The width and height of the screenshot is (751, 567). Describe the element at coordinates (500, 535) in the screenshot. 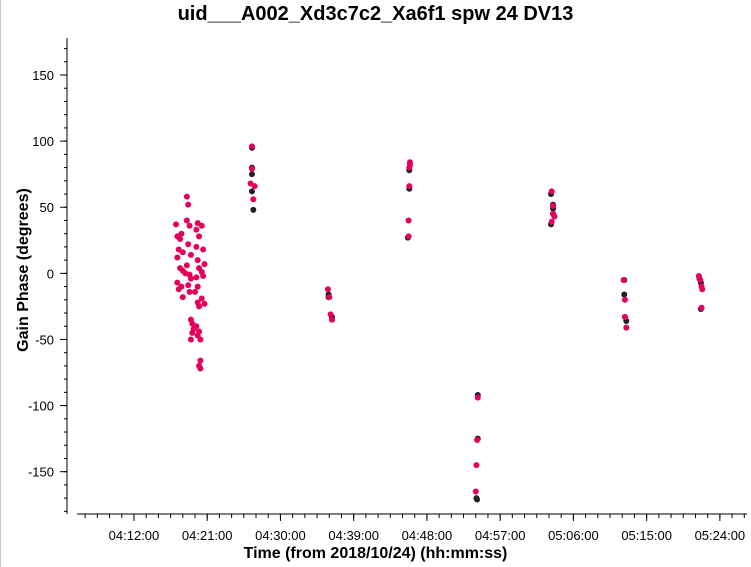

I see `x-tick-label: 04:57:00` at that location.